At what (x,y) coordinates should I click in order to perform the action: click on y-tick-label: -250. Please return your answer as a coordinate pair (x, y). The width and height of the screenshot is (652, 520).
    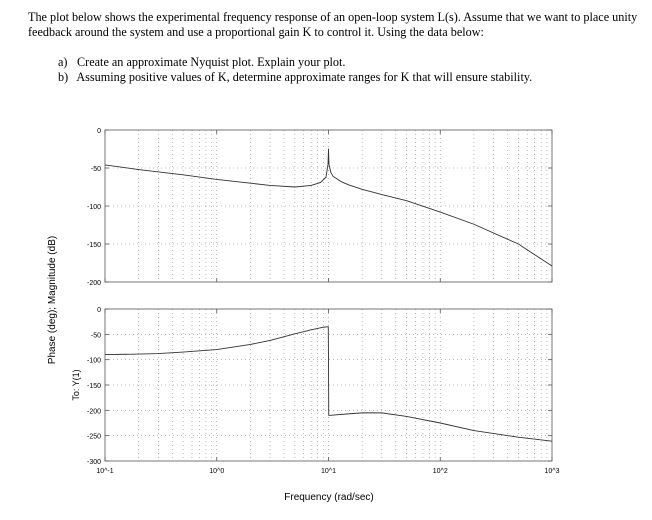
    Looking at the image, I should click on (94, 437).